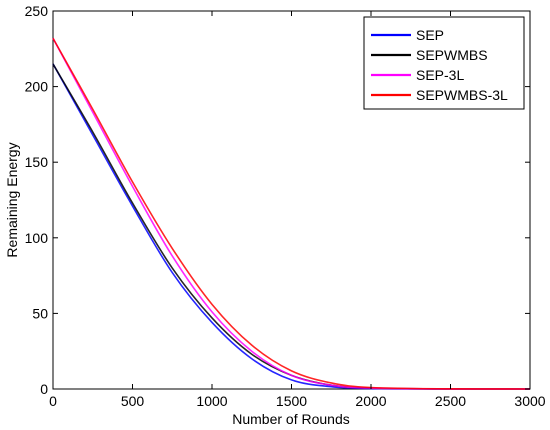 Image resolution: width=550 pixels, height=430 pixels. What do you see at coordinates (12, 199) in the screenshot?
I see `y-axis-label: Remaining Energy` at bounding box center [12, 199].